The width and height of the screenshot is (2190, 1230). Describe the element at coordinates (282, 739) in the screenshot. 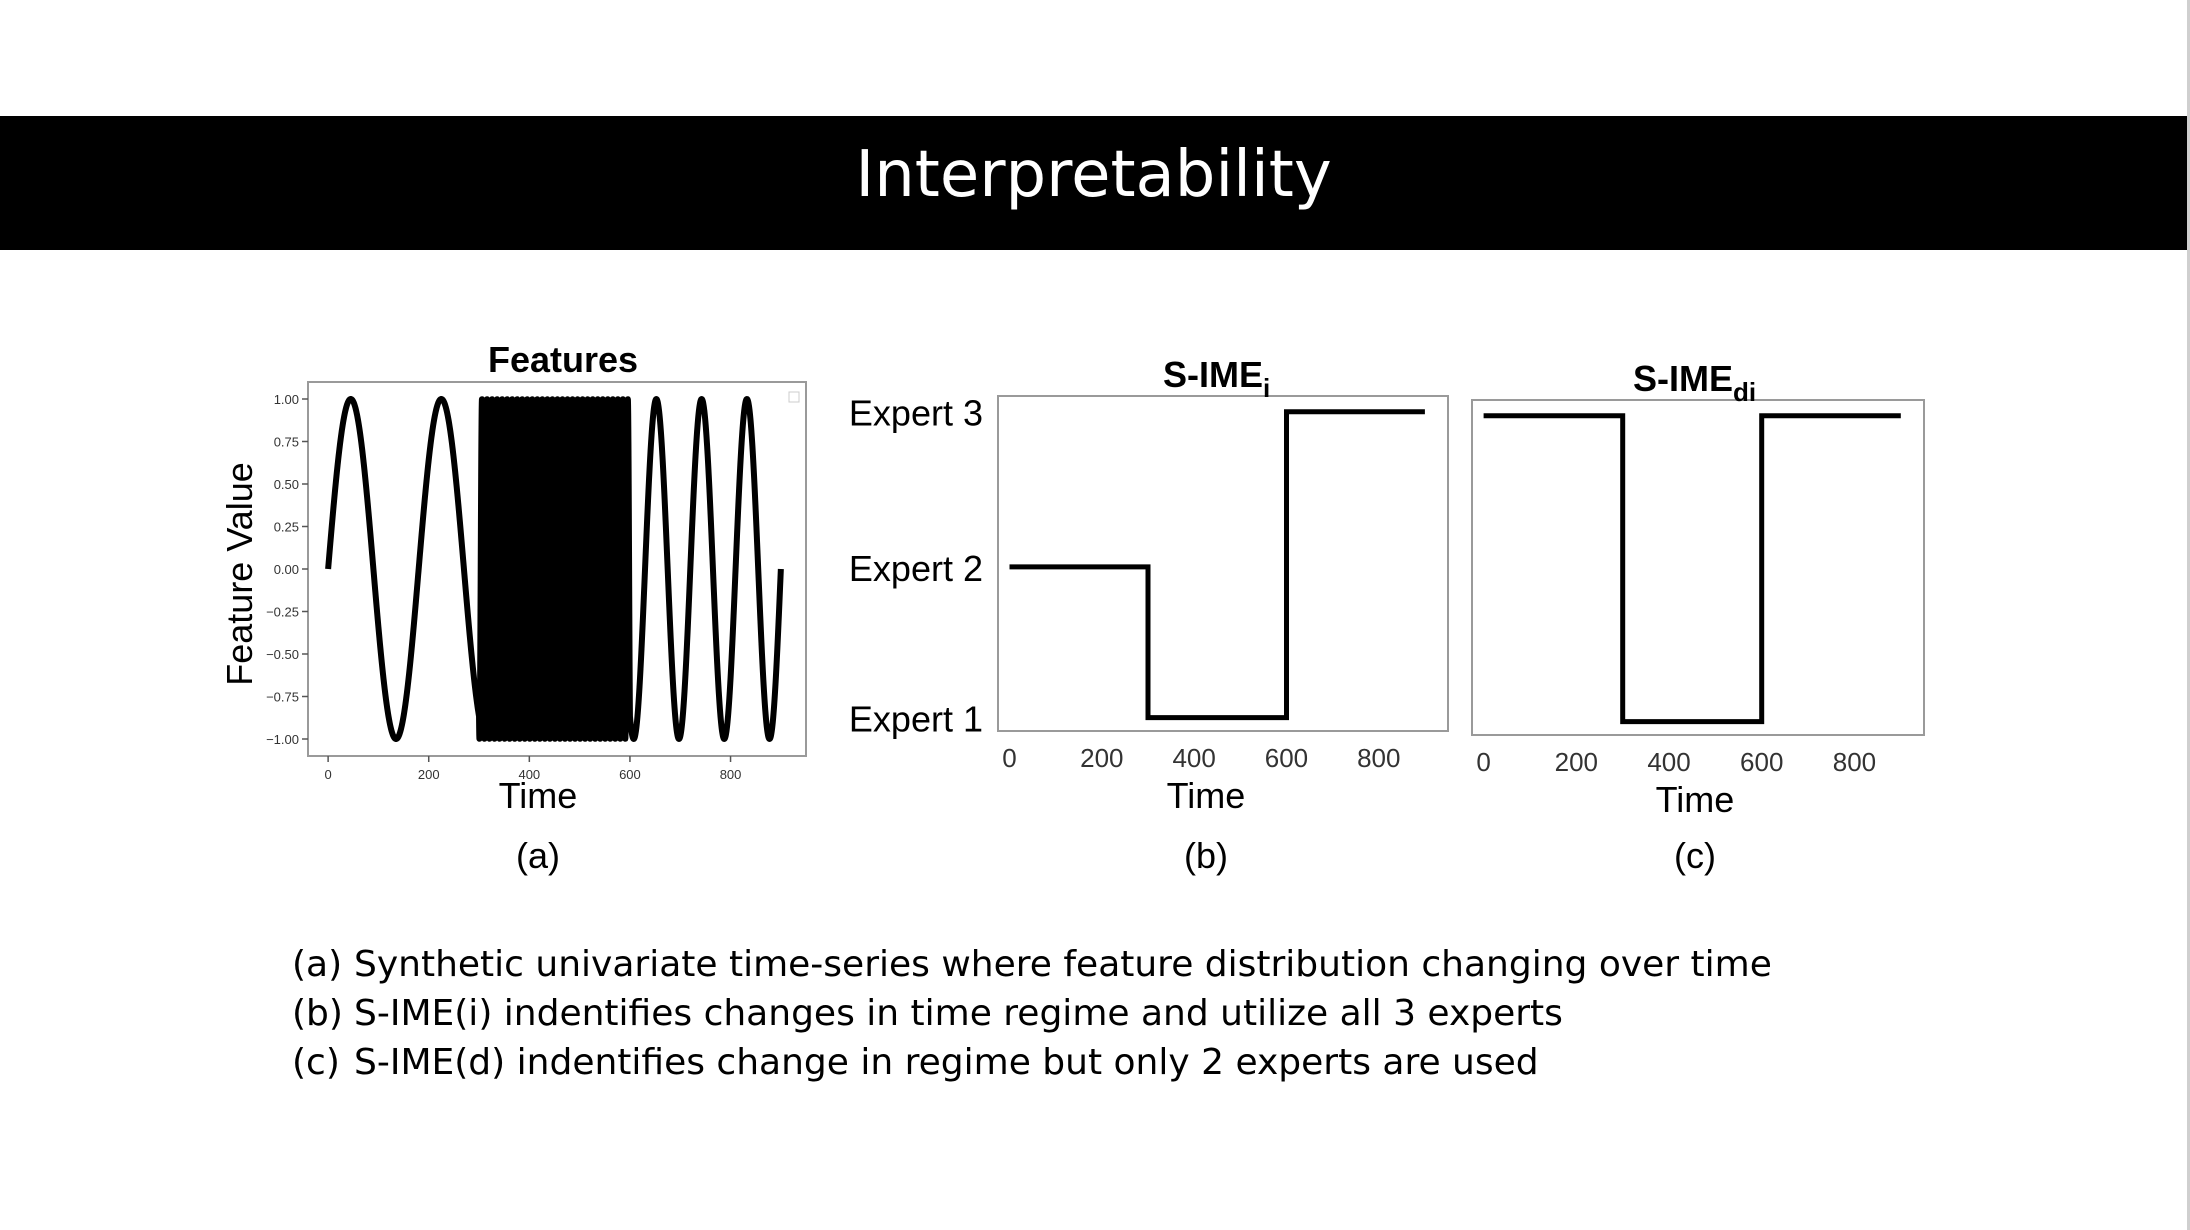

I see `y-tick-label: −1.00` at that location.